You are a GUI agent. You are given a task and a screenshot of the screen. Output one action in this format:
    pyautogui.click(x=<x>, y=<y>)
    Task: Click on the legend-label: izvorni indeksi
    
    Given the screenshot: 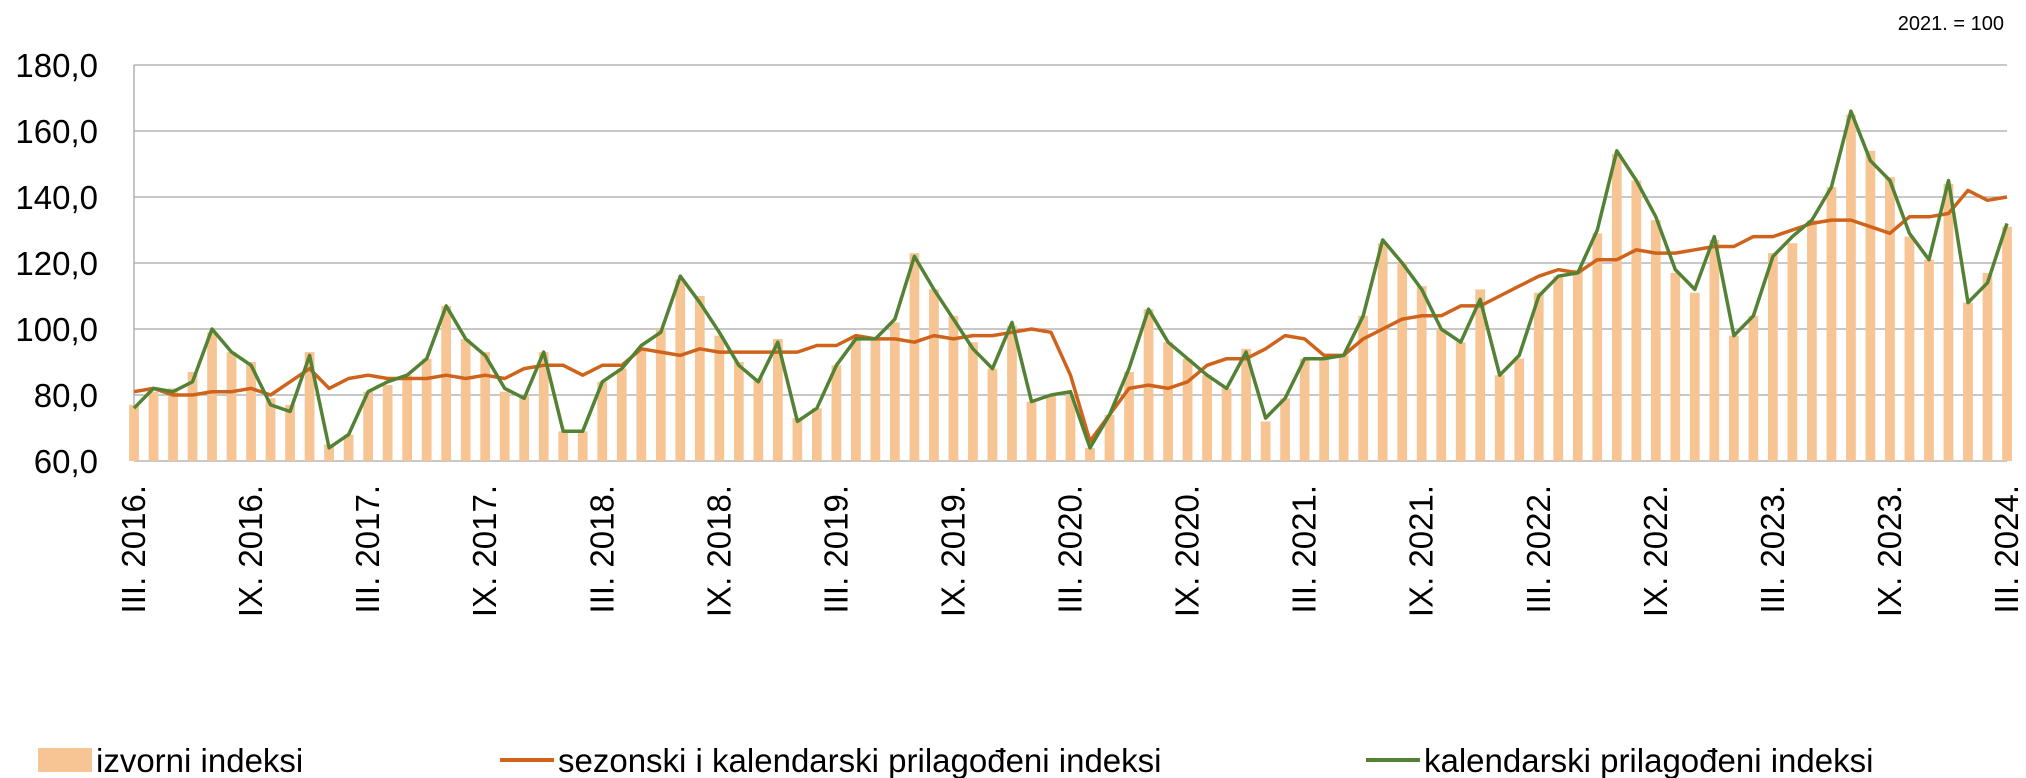 What is the action you would take?
    pyautogui.click(x=199, y=760)
    